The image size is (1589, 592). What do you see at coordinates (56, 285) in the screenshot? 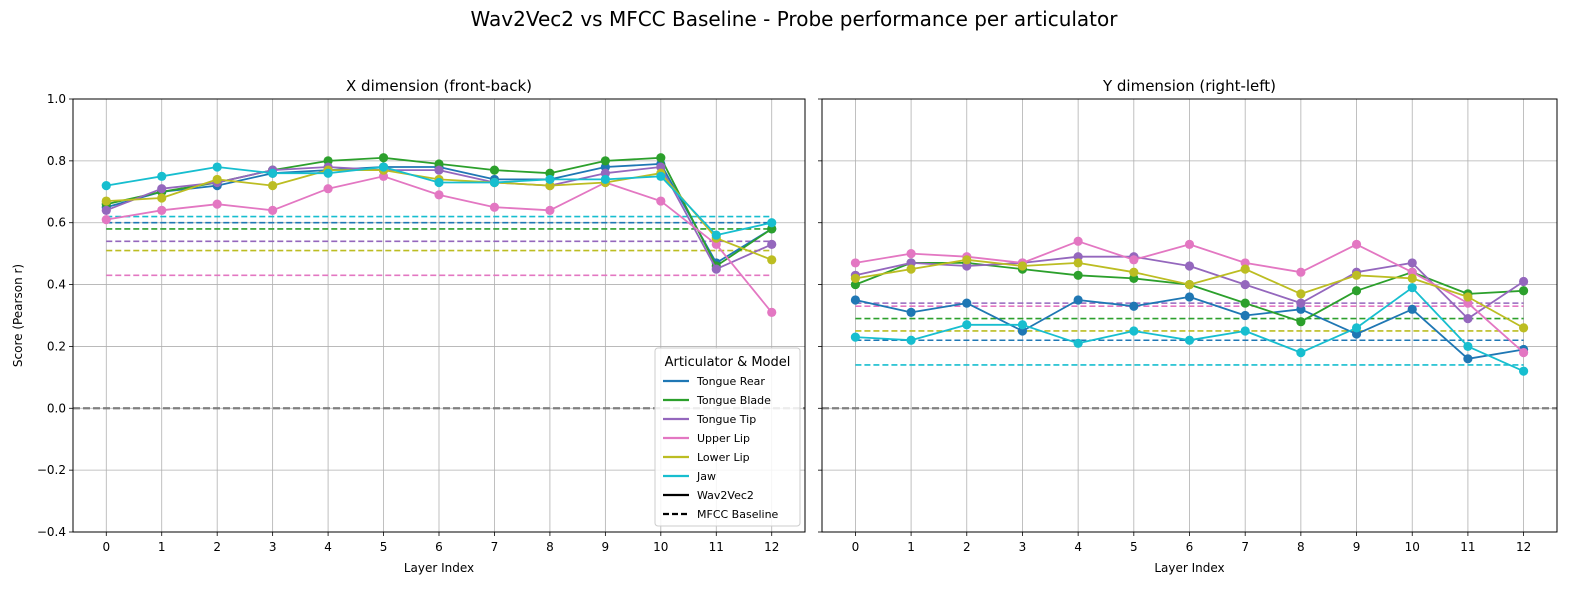
I see `y-tick-label: 0.4` at bounding box center [56, 285].